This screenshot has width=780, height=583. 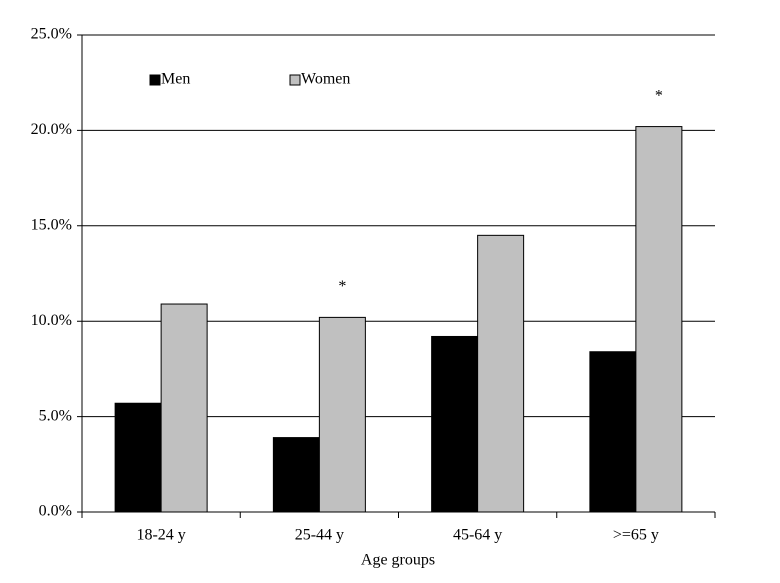 I want to click on y-tick-label: 0.0%, so click(x=55, y=511).